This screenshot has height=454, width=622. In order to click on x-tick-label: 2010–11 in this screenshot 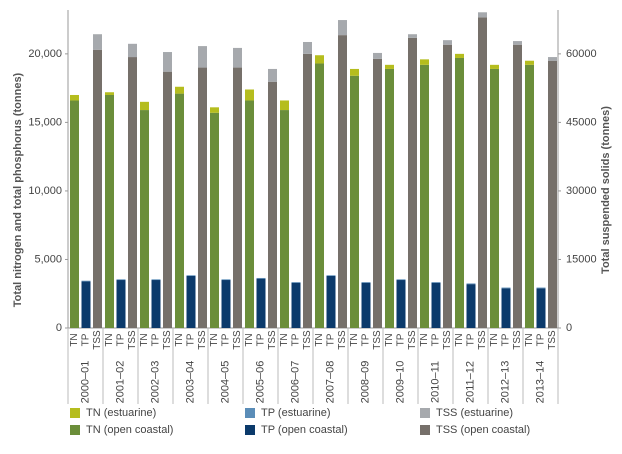, I will do `click(435, 382)`.